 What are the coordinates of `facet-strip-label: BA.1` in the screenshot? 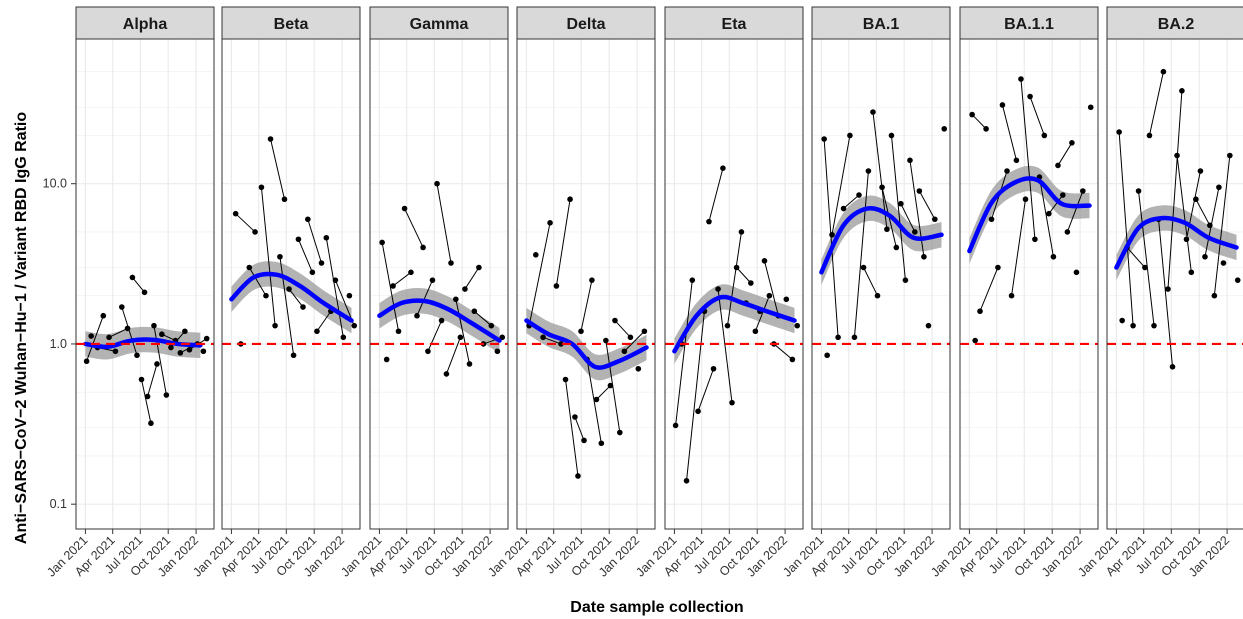 It's located at (881, 24).